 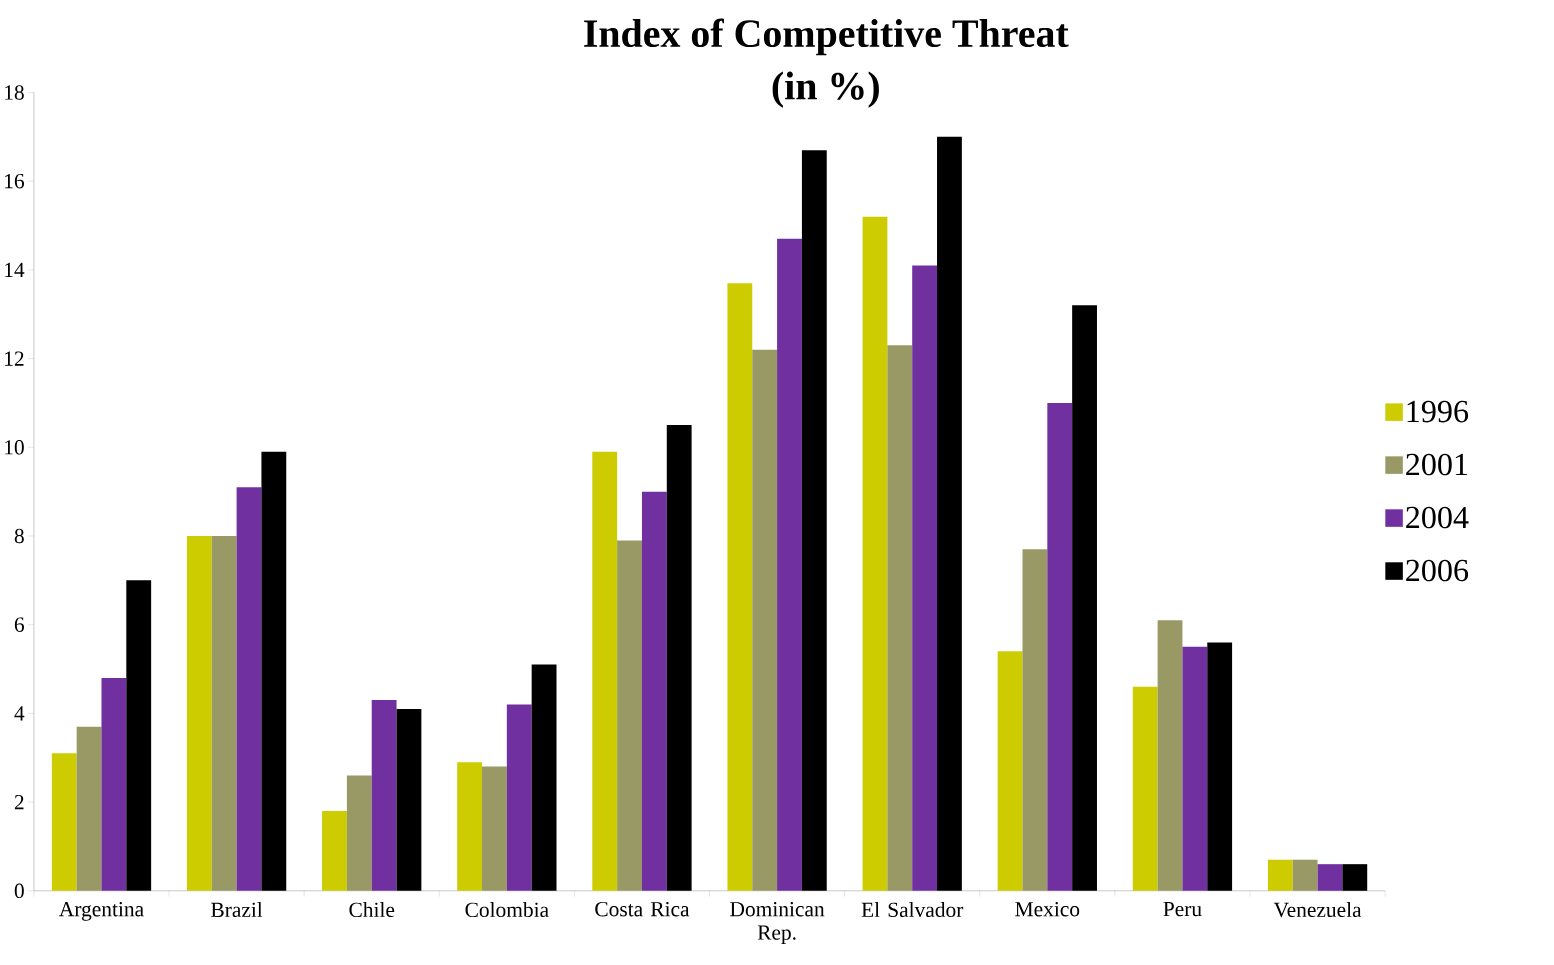 I want to click on y-tick-label: 12, so click(x=14, y=358).